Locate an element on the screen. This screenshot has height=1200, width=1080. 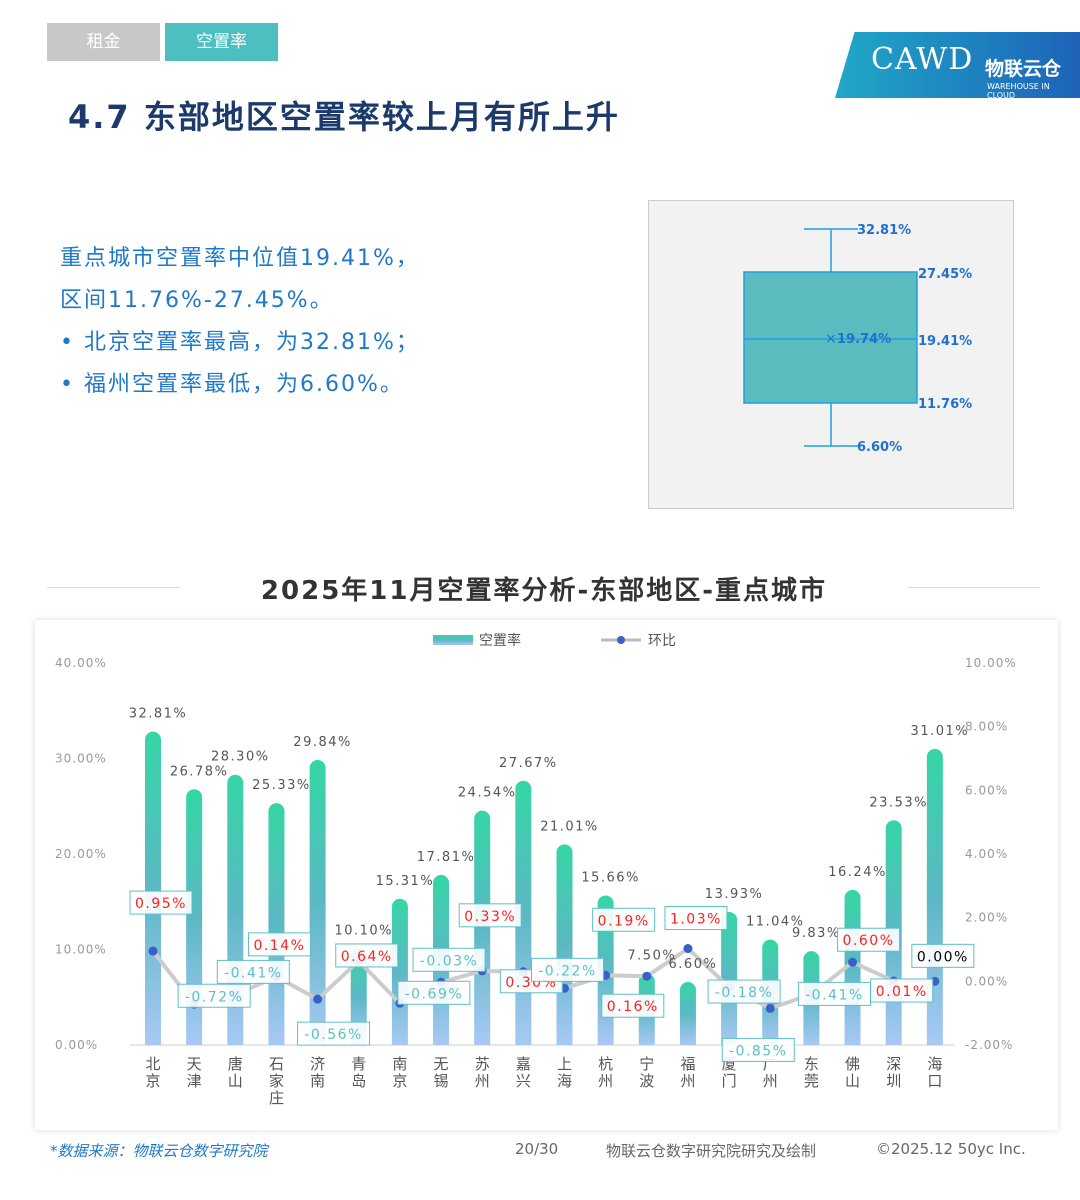
bar-value-label: 9.83% is located at coordinates (816, 933).